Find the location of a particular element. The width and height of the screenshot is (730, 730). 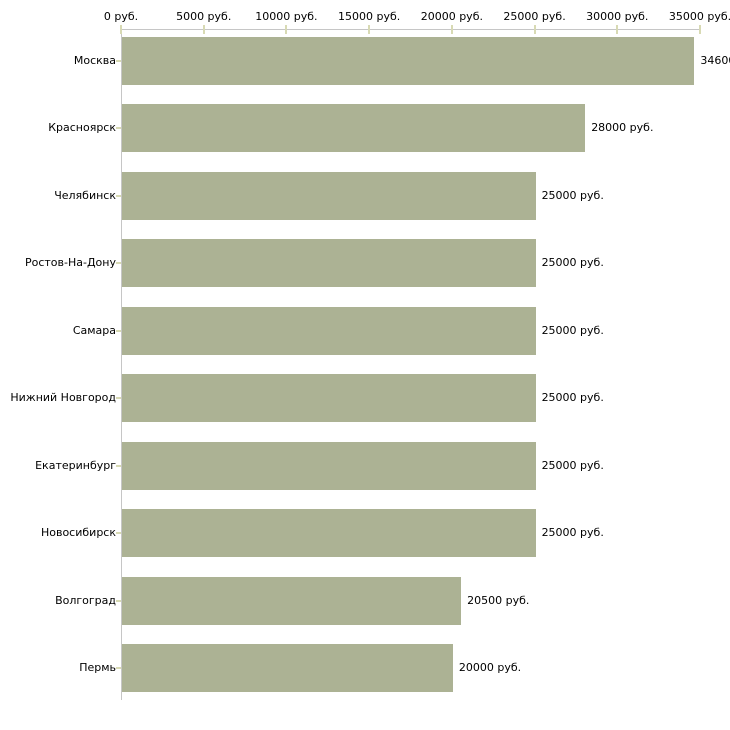

value-label: 28000 руб. is located at coordinates (622, 127).